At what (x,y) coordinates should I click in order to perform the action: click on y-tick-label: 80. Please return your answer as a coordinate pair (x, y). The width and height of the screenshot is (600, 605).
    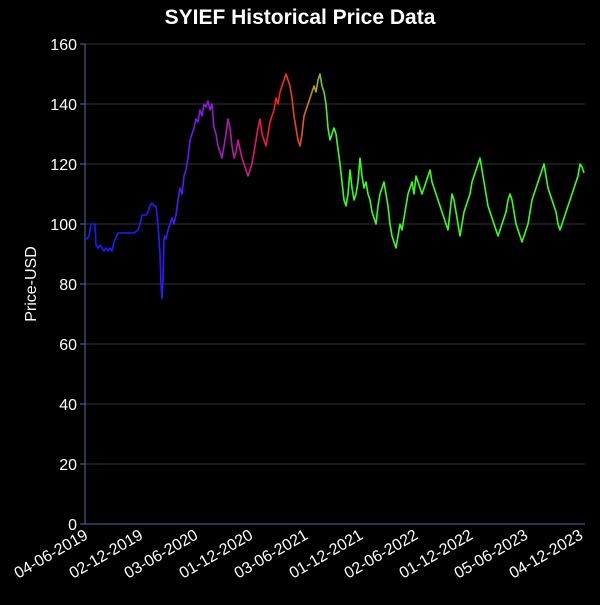
    Looking at the image, I should click on (68, 285).